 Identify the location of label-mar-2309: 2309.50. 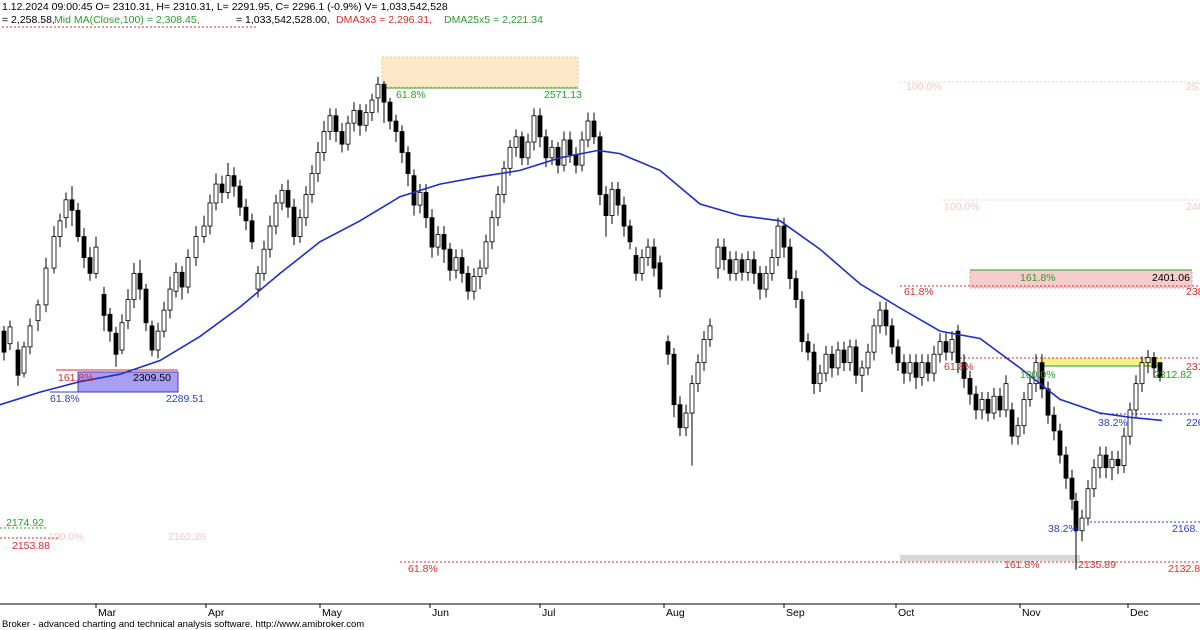
(152, 378).